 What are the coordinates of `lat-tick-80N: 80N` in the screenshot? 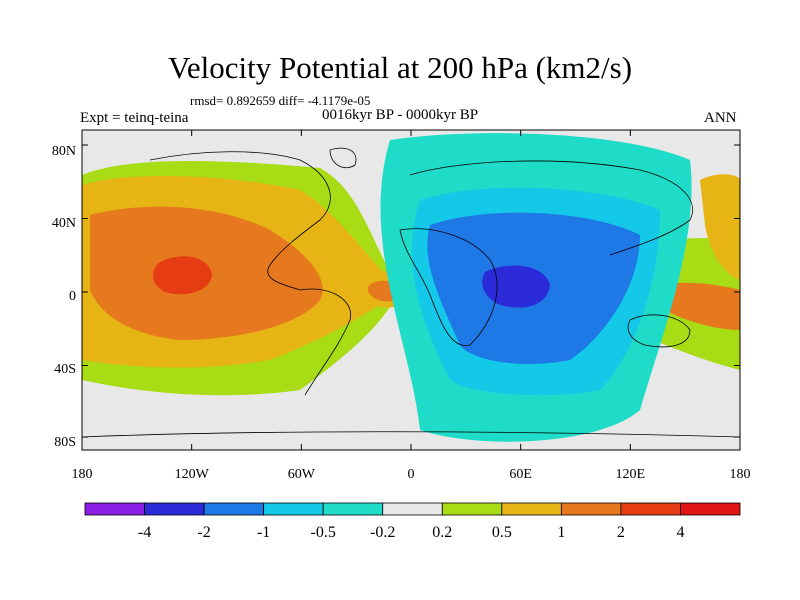 It's located at (64, 151).